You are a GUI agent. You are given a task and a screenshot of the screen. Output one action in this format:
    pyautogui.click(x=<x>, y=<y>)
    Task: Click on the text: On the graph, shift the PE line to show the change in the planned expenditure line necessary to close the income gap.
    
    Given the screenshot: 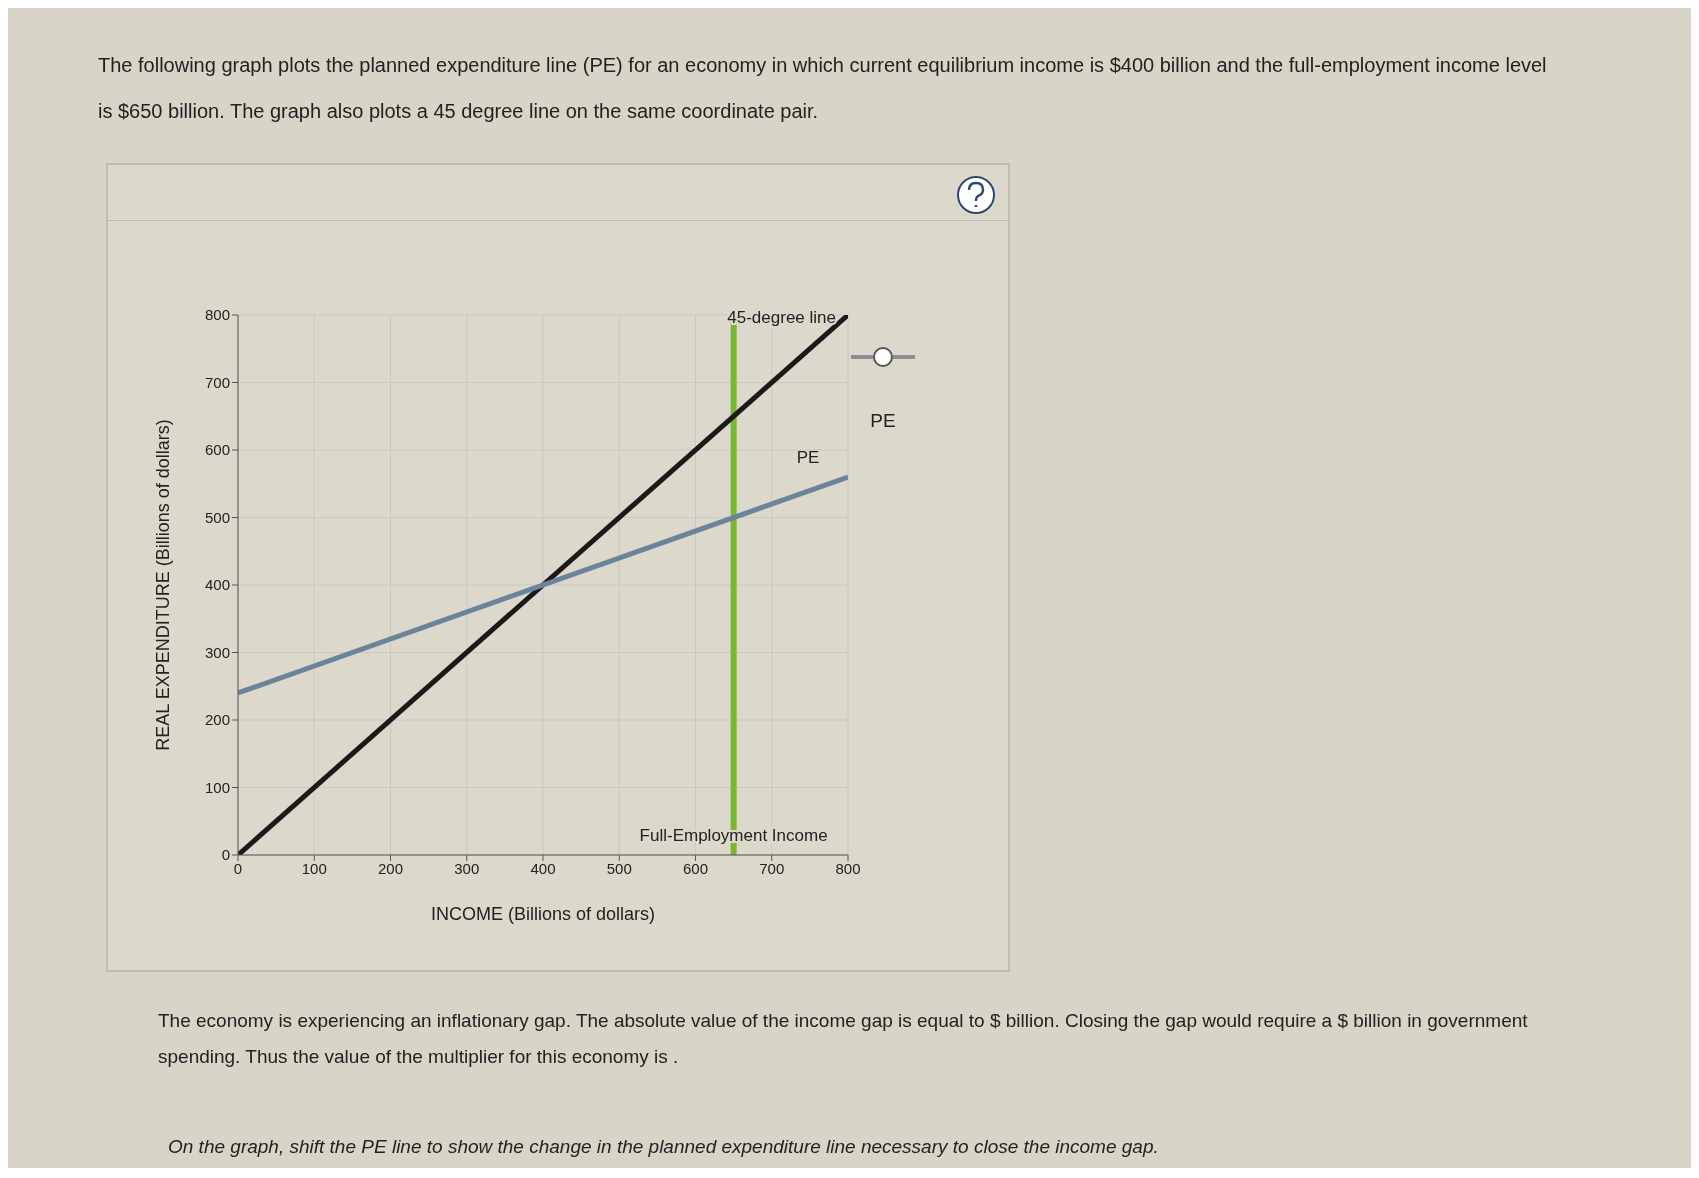 What is the action you would take?
    pyautogui.click(x=664, y=1147)
    